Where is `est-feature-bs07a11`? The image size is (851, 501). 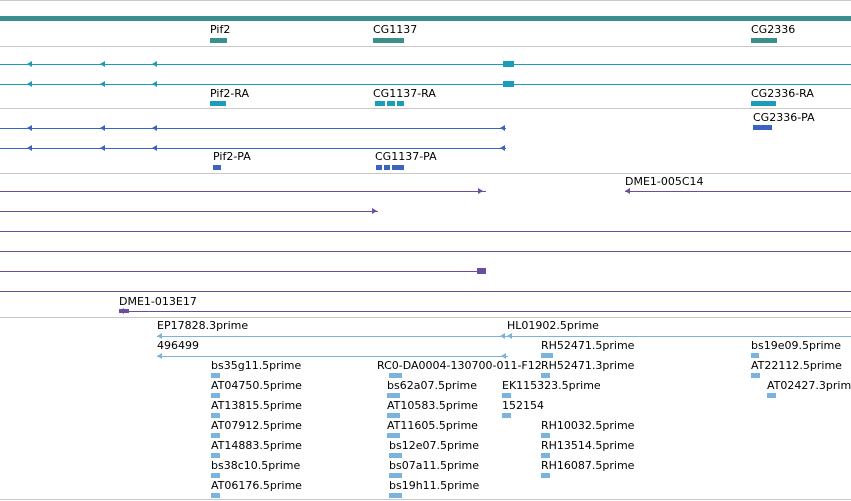
est-feature-bs07a11 is located at coordinates (395, 475).